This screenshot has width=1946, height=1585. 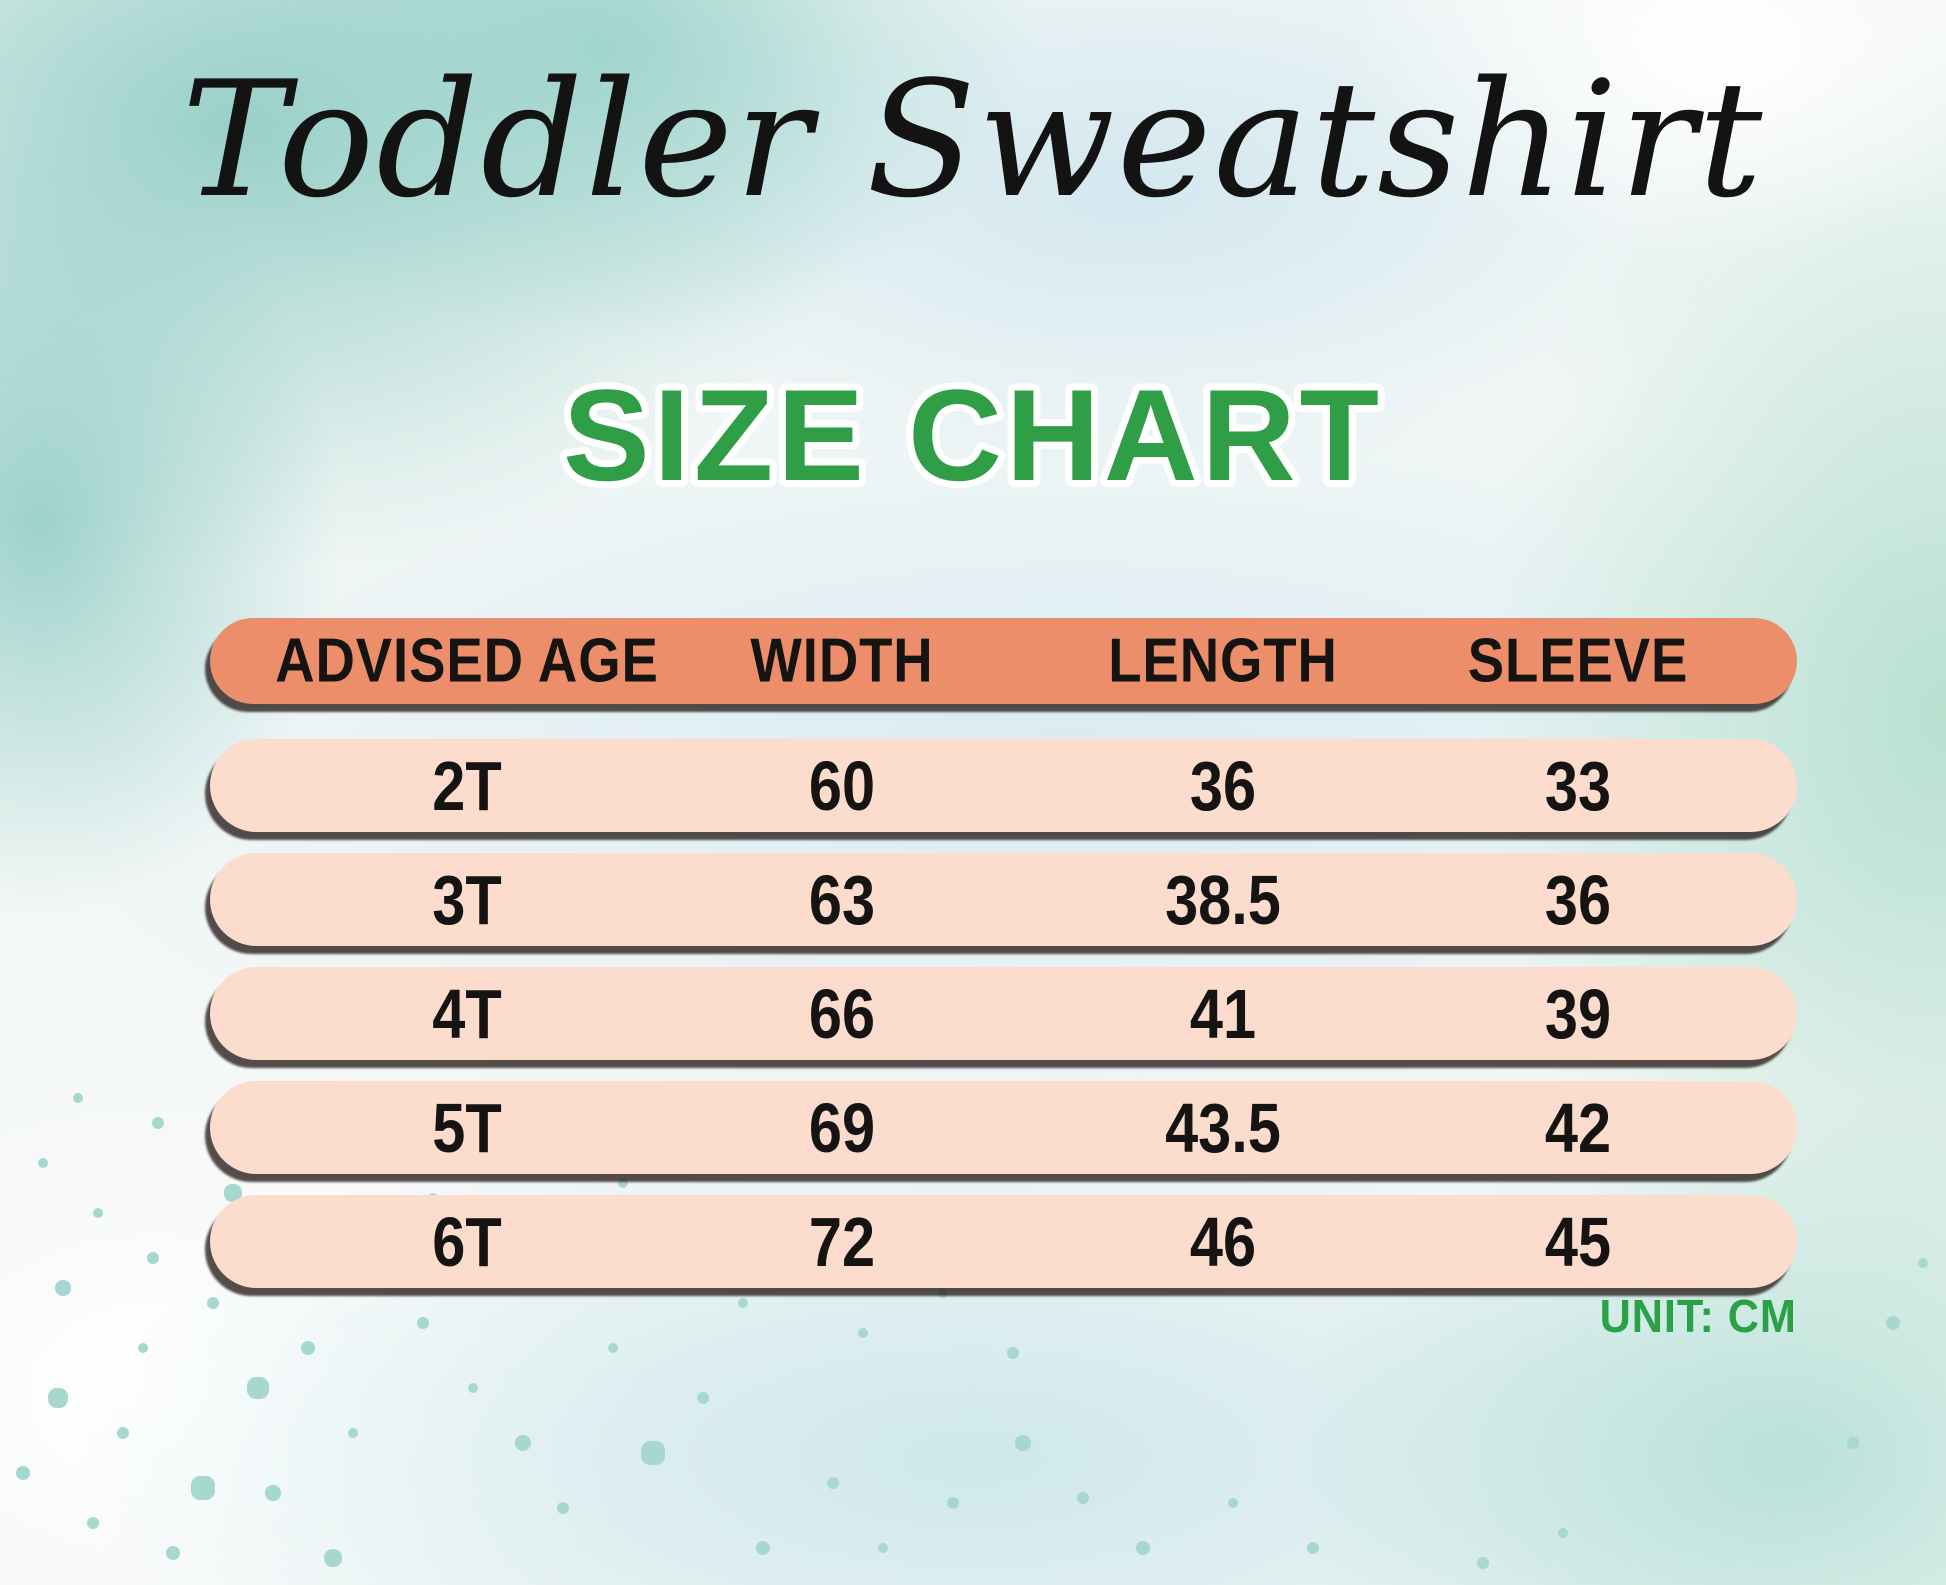 I want to click on table-row-6t: 6T 72 46 45, so click(x=1003, y=1241).